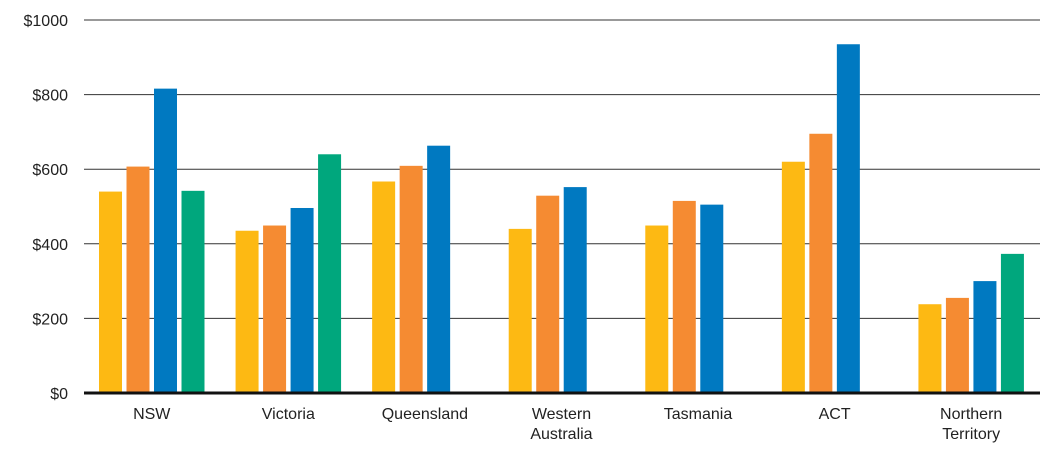  I want to click on y-tick-label: $800, so click(50, 96).